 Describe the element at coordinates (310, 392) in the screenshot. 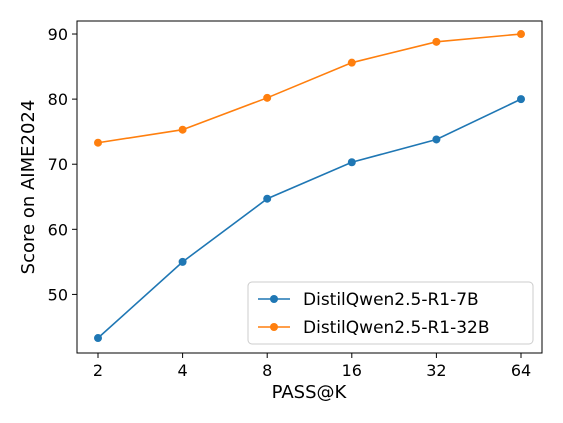

I see `x-axis-title: PASS@K` at that location.